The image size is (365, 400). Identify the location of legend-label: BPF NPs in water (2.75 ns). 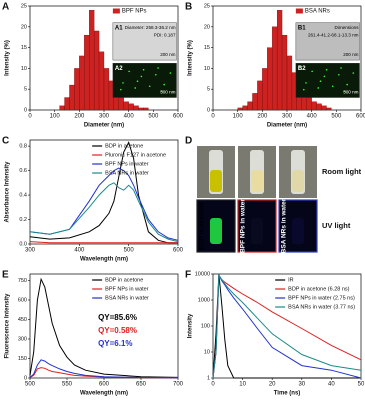
(321, 298).